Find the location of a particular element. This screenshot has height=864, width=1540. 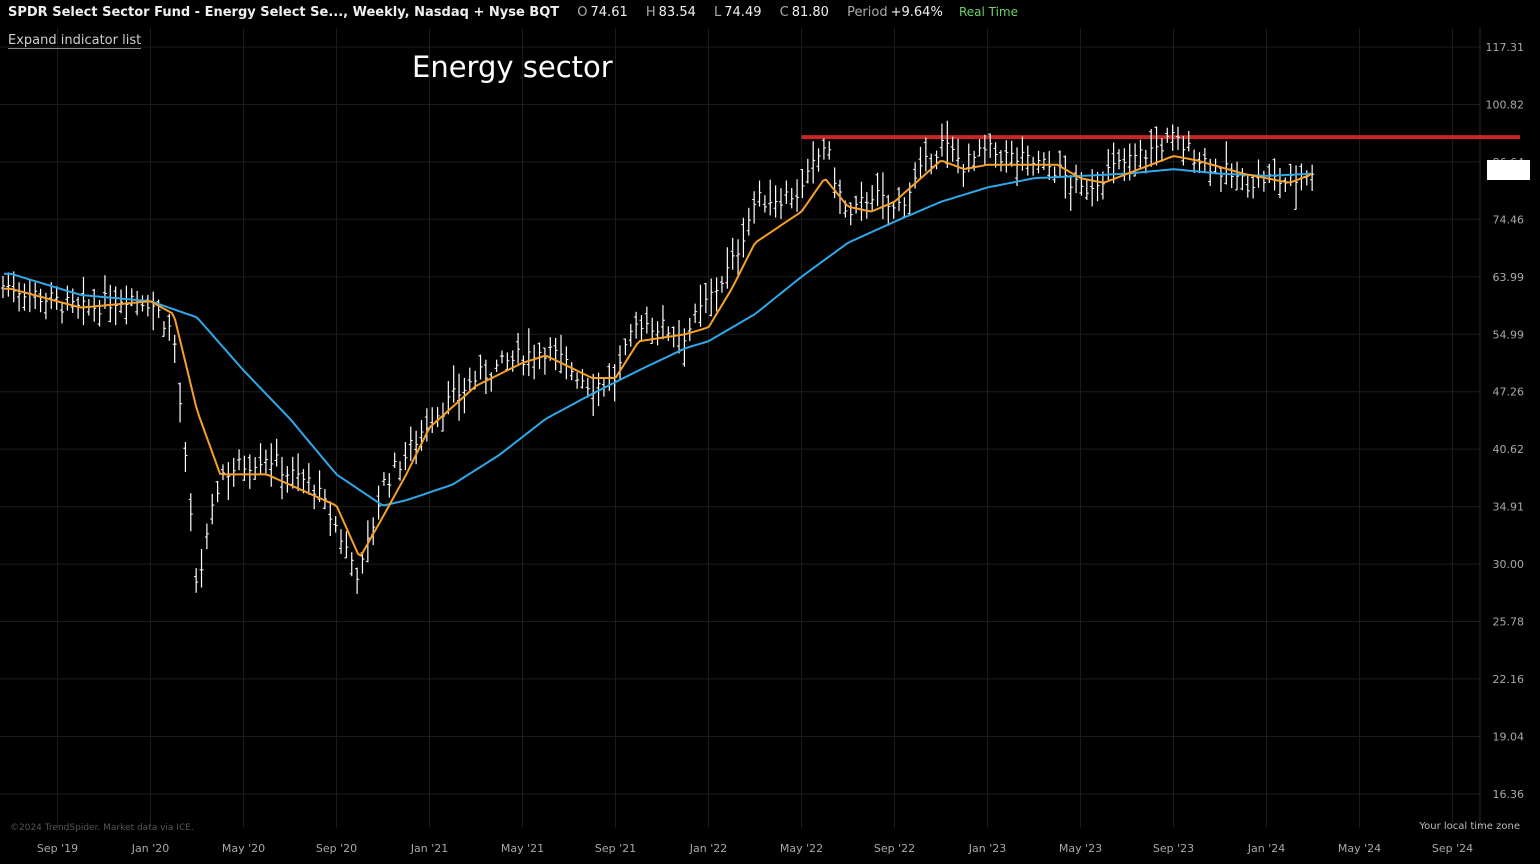

close-label: C is located at coordinates (784, 12).